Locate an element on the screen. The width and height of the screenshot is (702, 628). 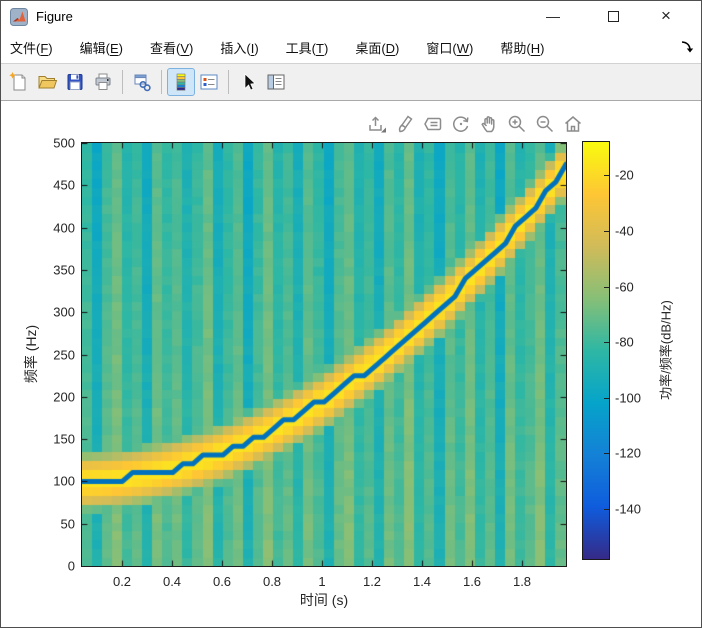
save-figure-button is located at coordinates (75, 82).